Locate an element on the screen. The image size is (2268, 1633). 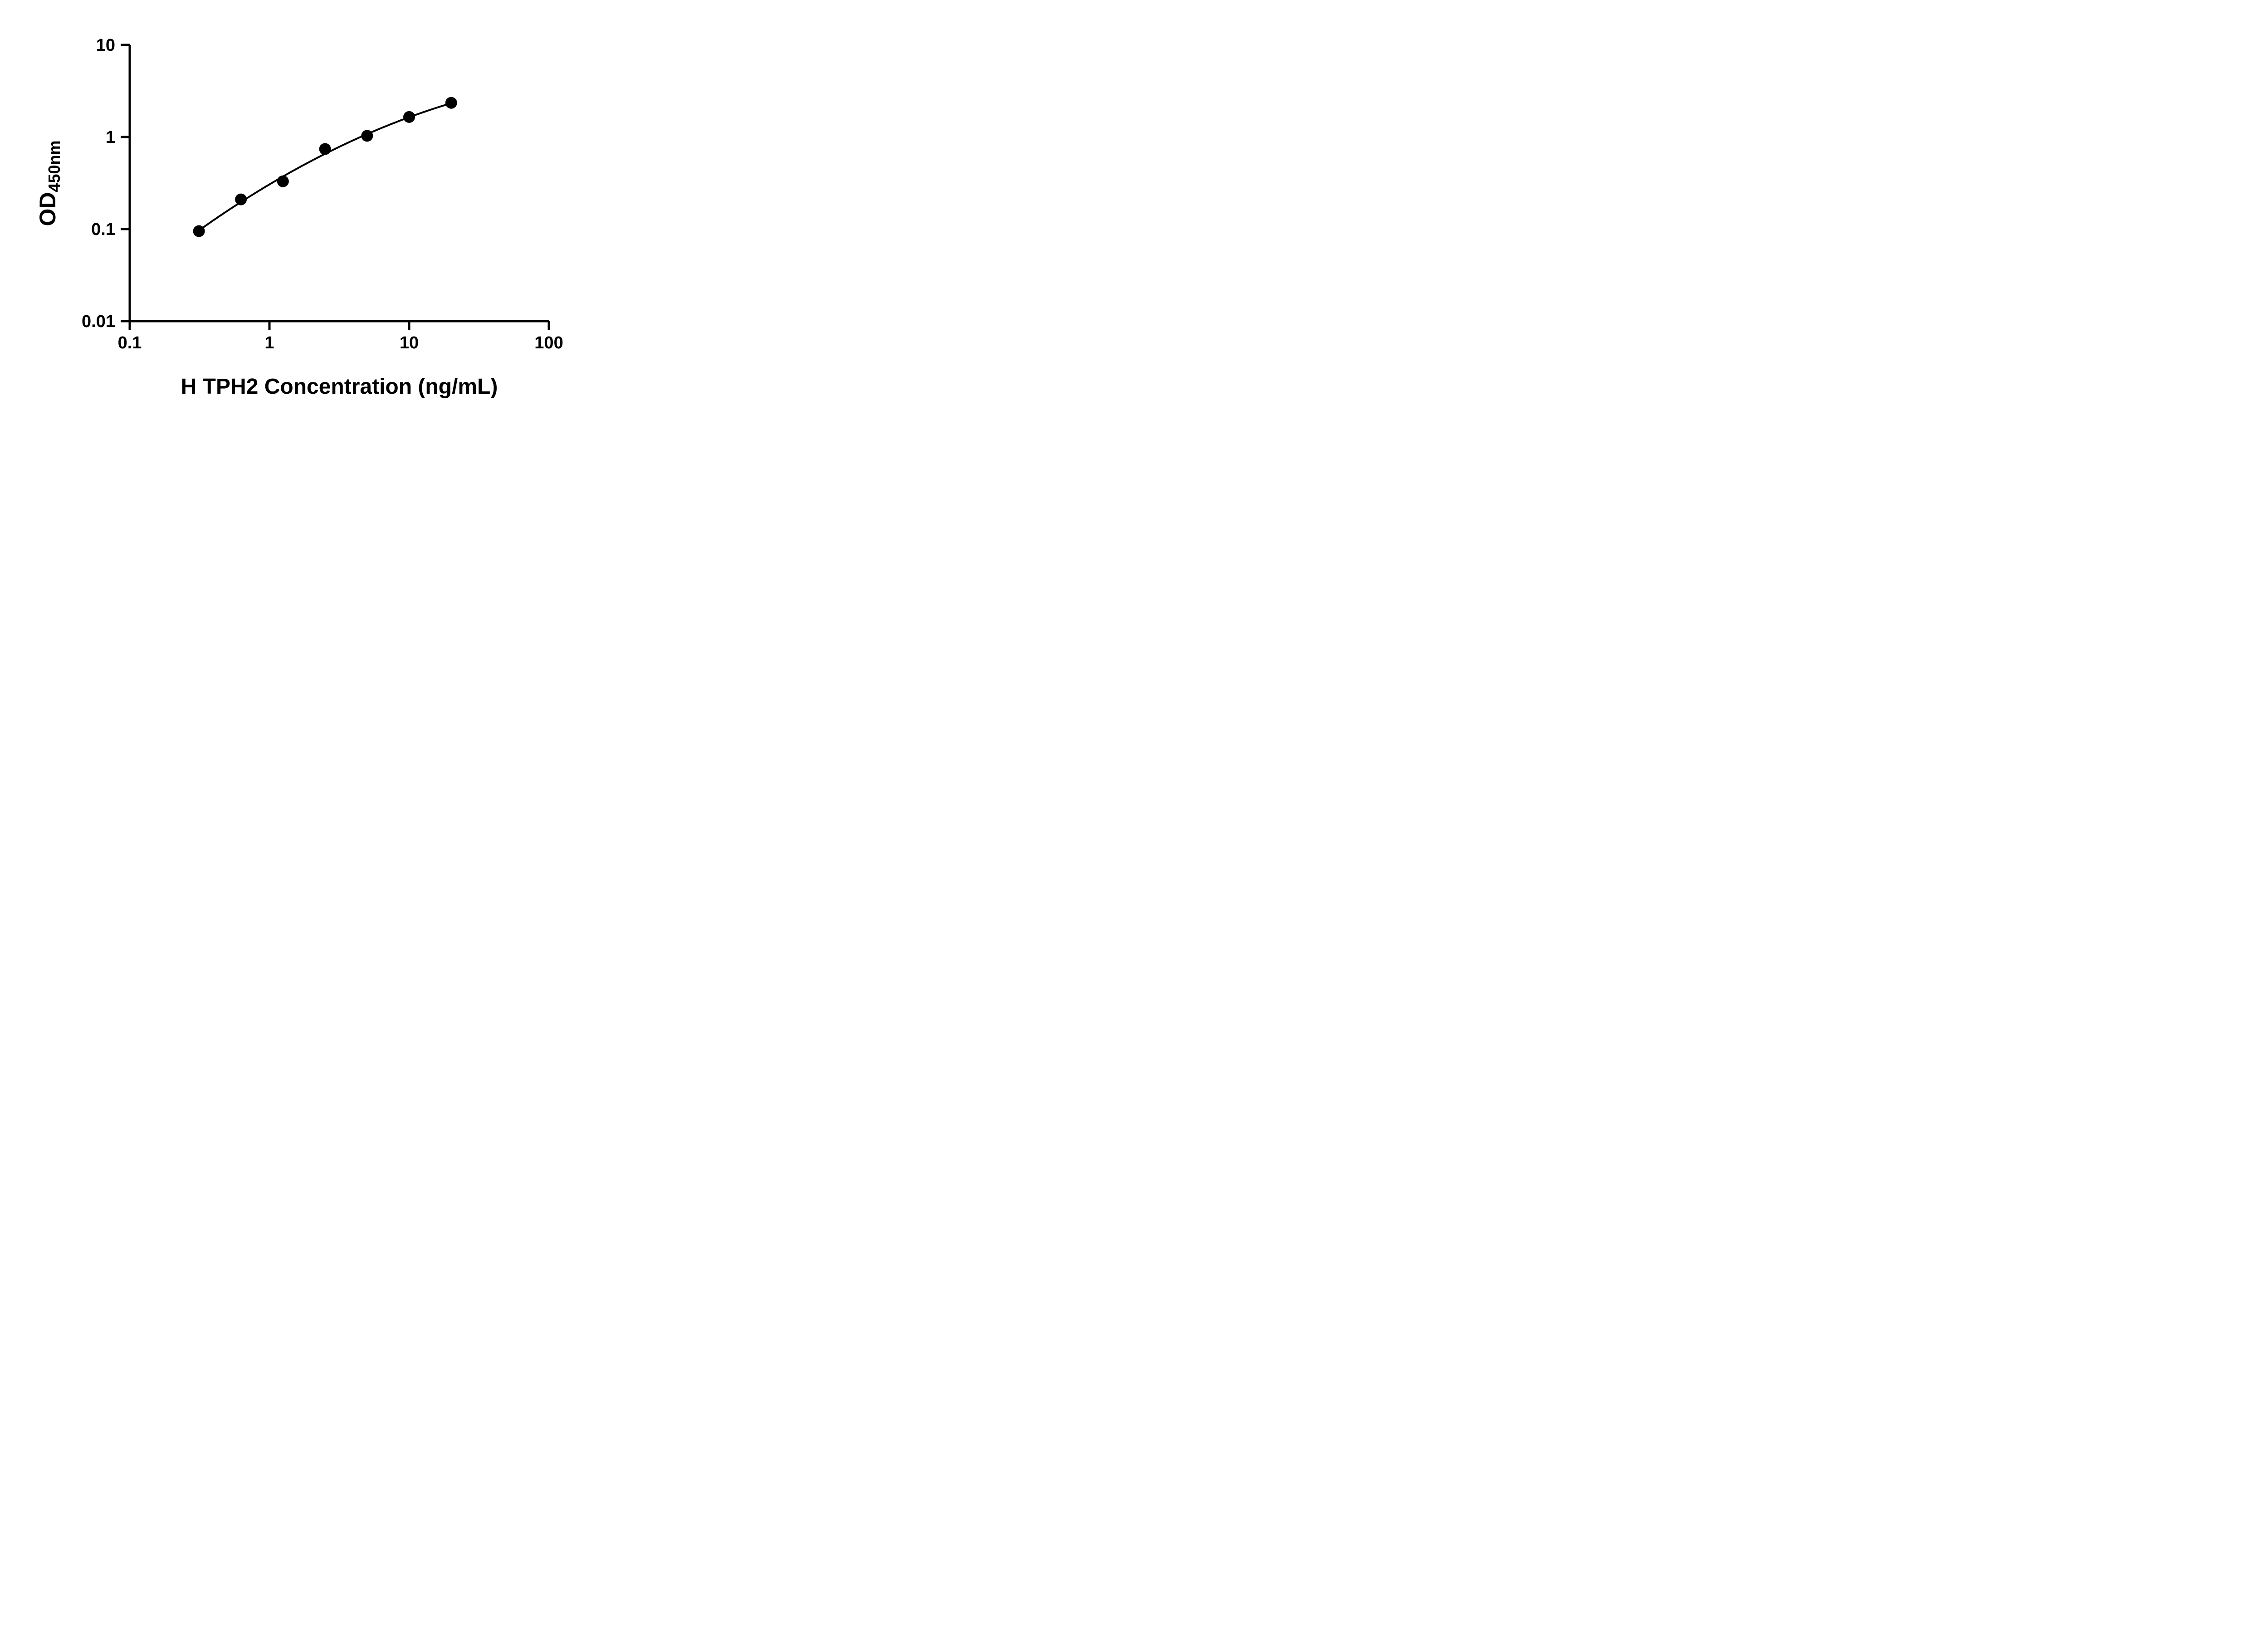
fit-curve is located at coordinates (325, 166).